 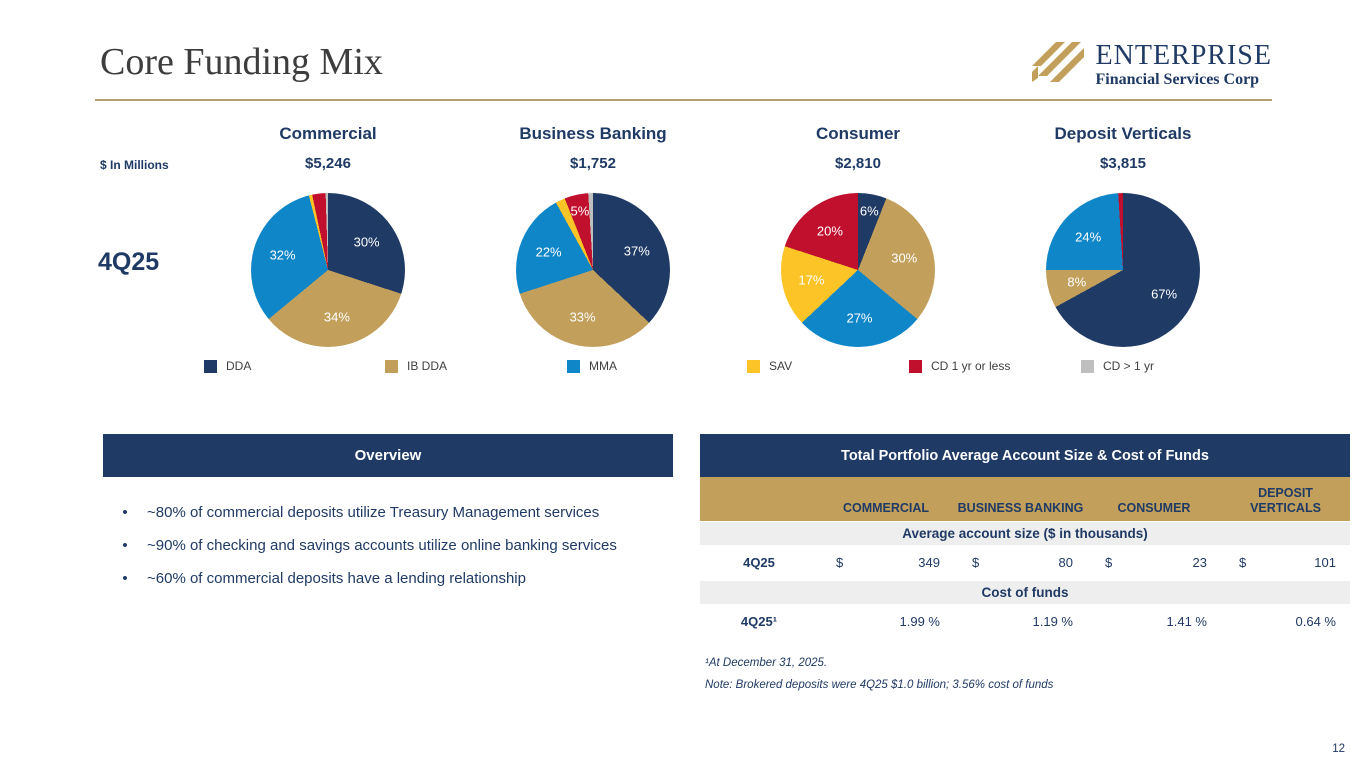 I want to click on legend-label: DDA, so click(x=239, y=366).